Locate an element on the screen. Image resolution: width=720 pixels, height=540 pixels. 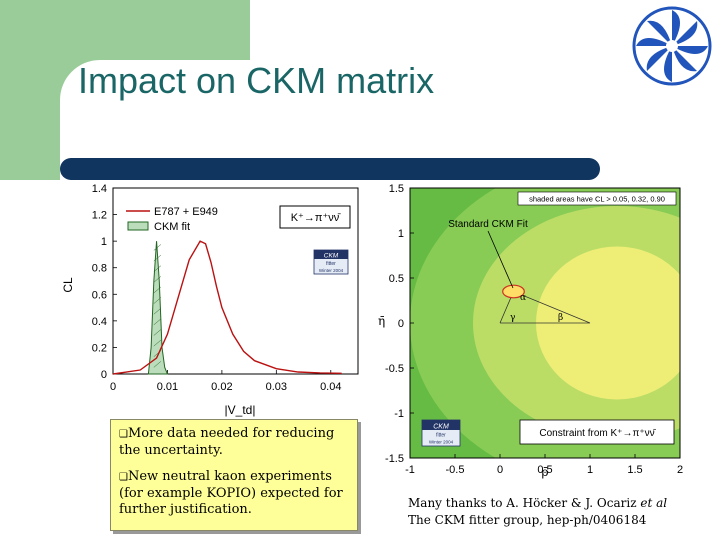
beta-label: β is located at coordinates (560, 318).